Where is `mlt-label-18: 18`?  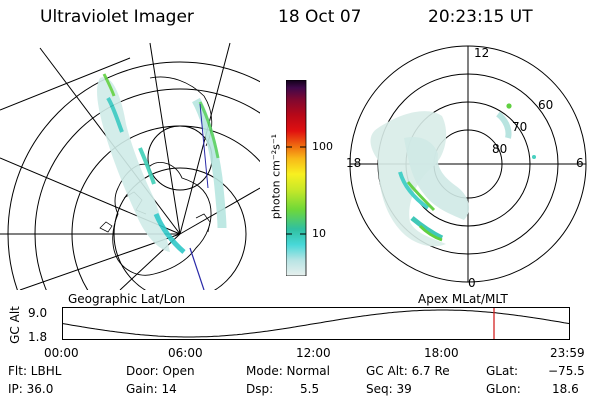 mlt-label-18: 18 is located at coordinates (354, 163).